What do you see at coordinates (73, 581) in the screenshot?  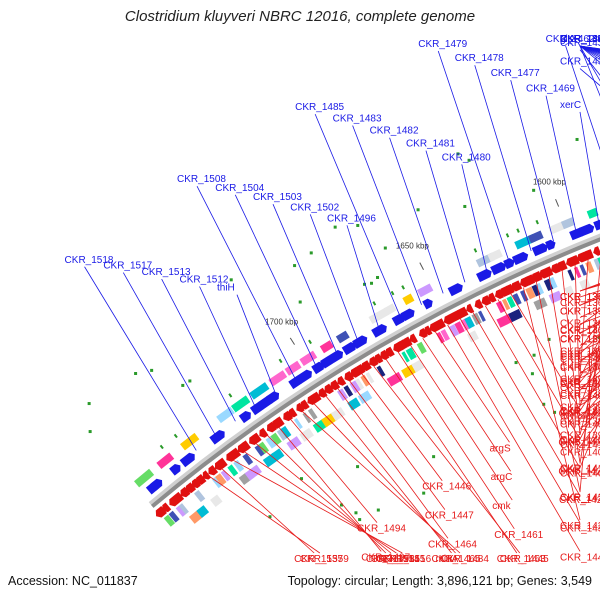 I see `accession-label: Accession: NC_011837` at bounding box center [73, 581].